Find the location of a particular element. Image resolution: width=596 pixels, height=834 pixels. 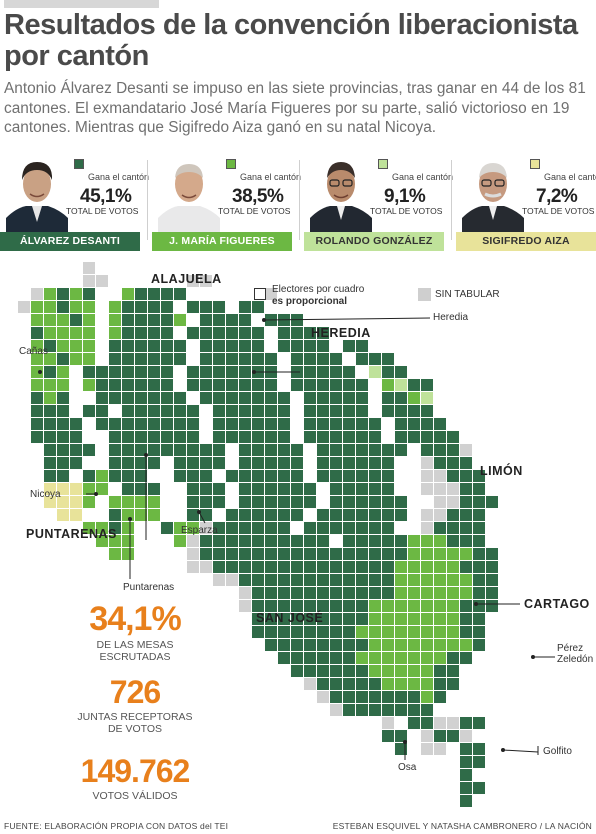

candidate-photo-alvarez is located at coordinates (37, 192).